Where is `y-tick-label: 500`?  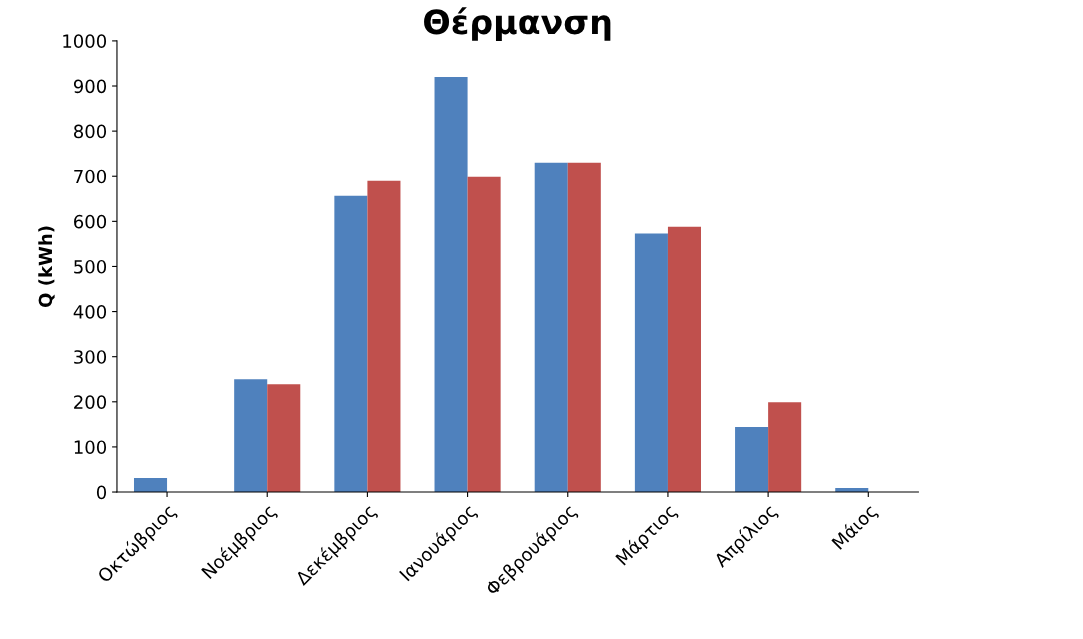 y-tick-label: 500 is located at coordinates (90, 266).